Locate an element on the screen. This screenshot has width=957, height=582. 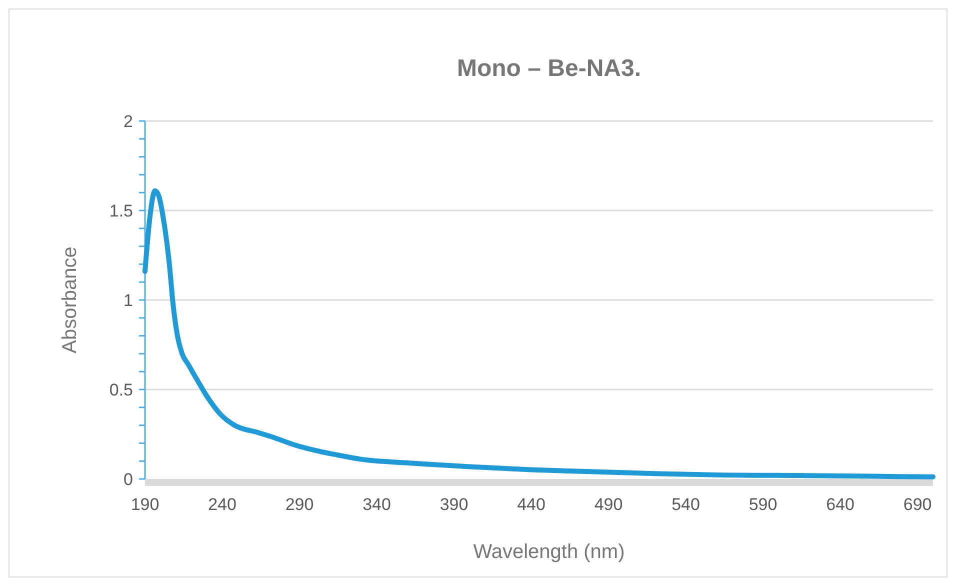
x-tick-label: 190 is located at coordinates (145, 504).